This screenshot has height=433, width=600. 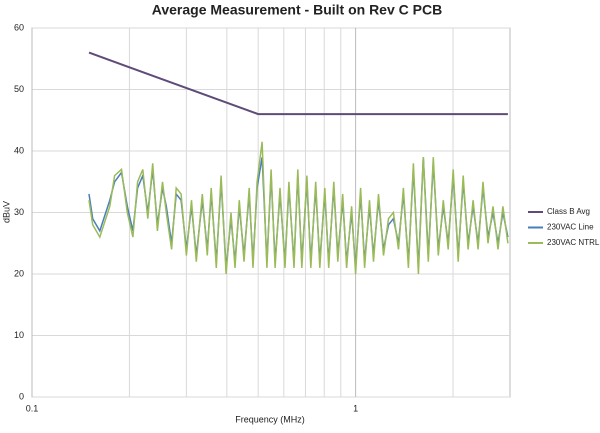 What do you see at coordinates (21, 396) in the screenshot?
I see `y-tick-label: 0` at bounding box center [21, 396].